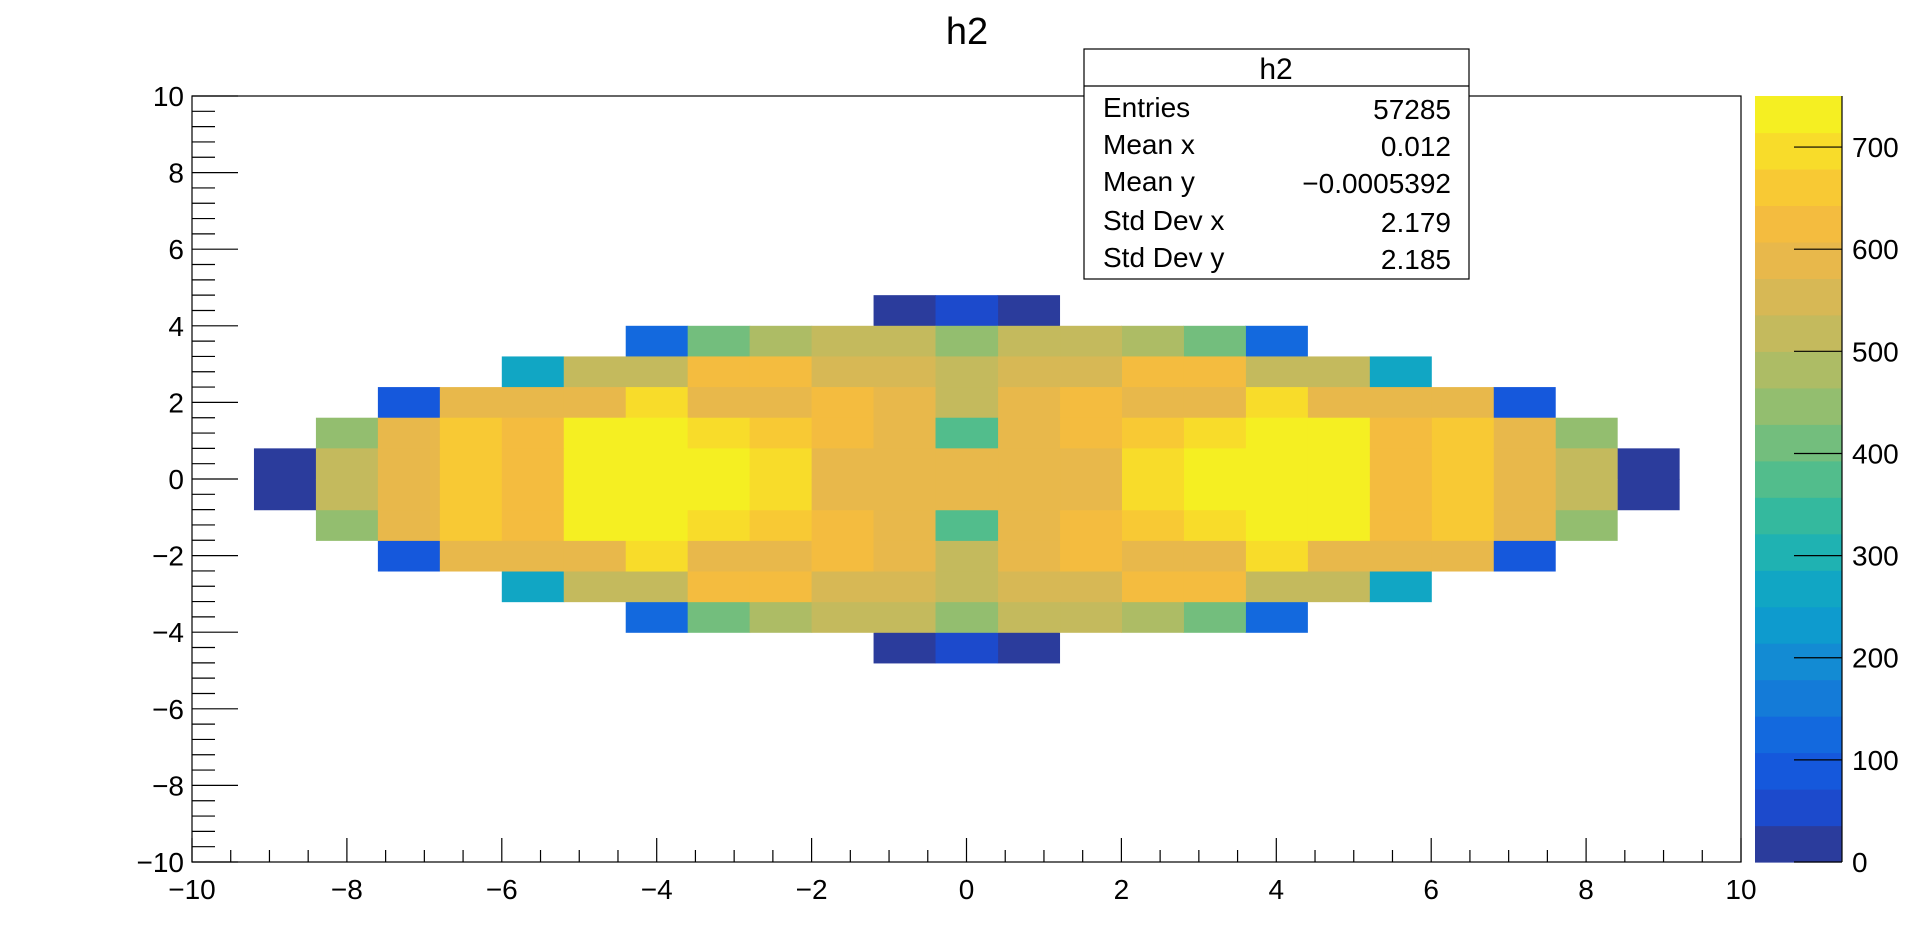 The width and height of the screenshot is (1918, 950). I want to click on stats-row-label: Std Dev y, so click(1163, 257).